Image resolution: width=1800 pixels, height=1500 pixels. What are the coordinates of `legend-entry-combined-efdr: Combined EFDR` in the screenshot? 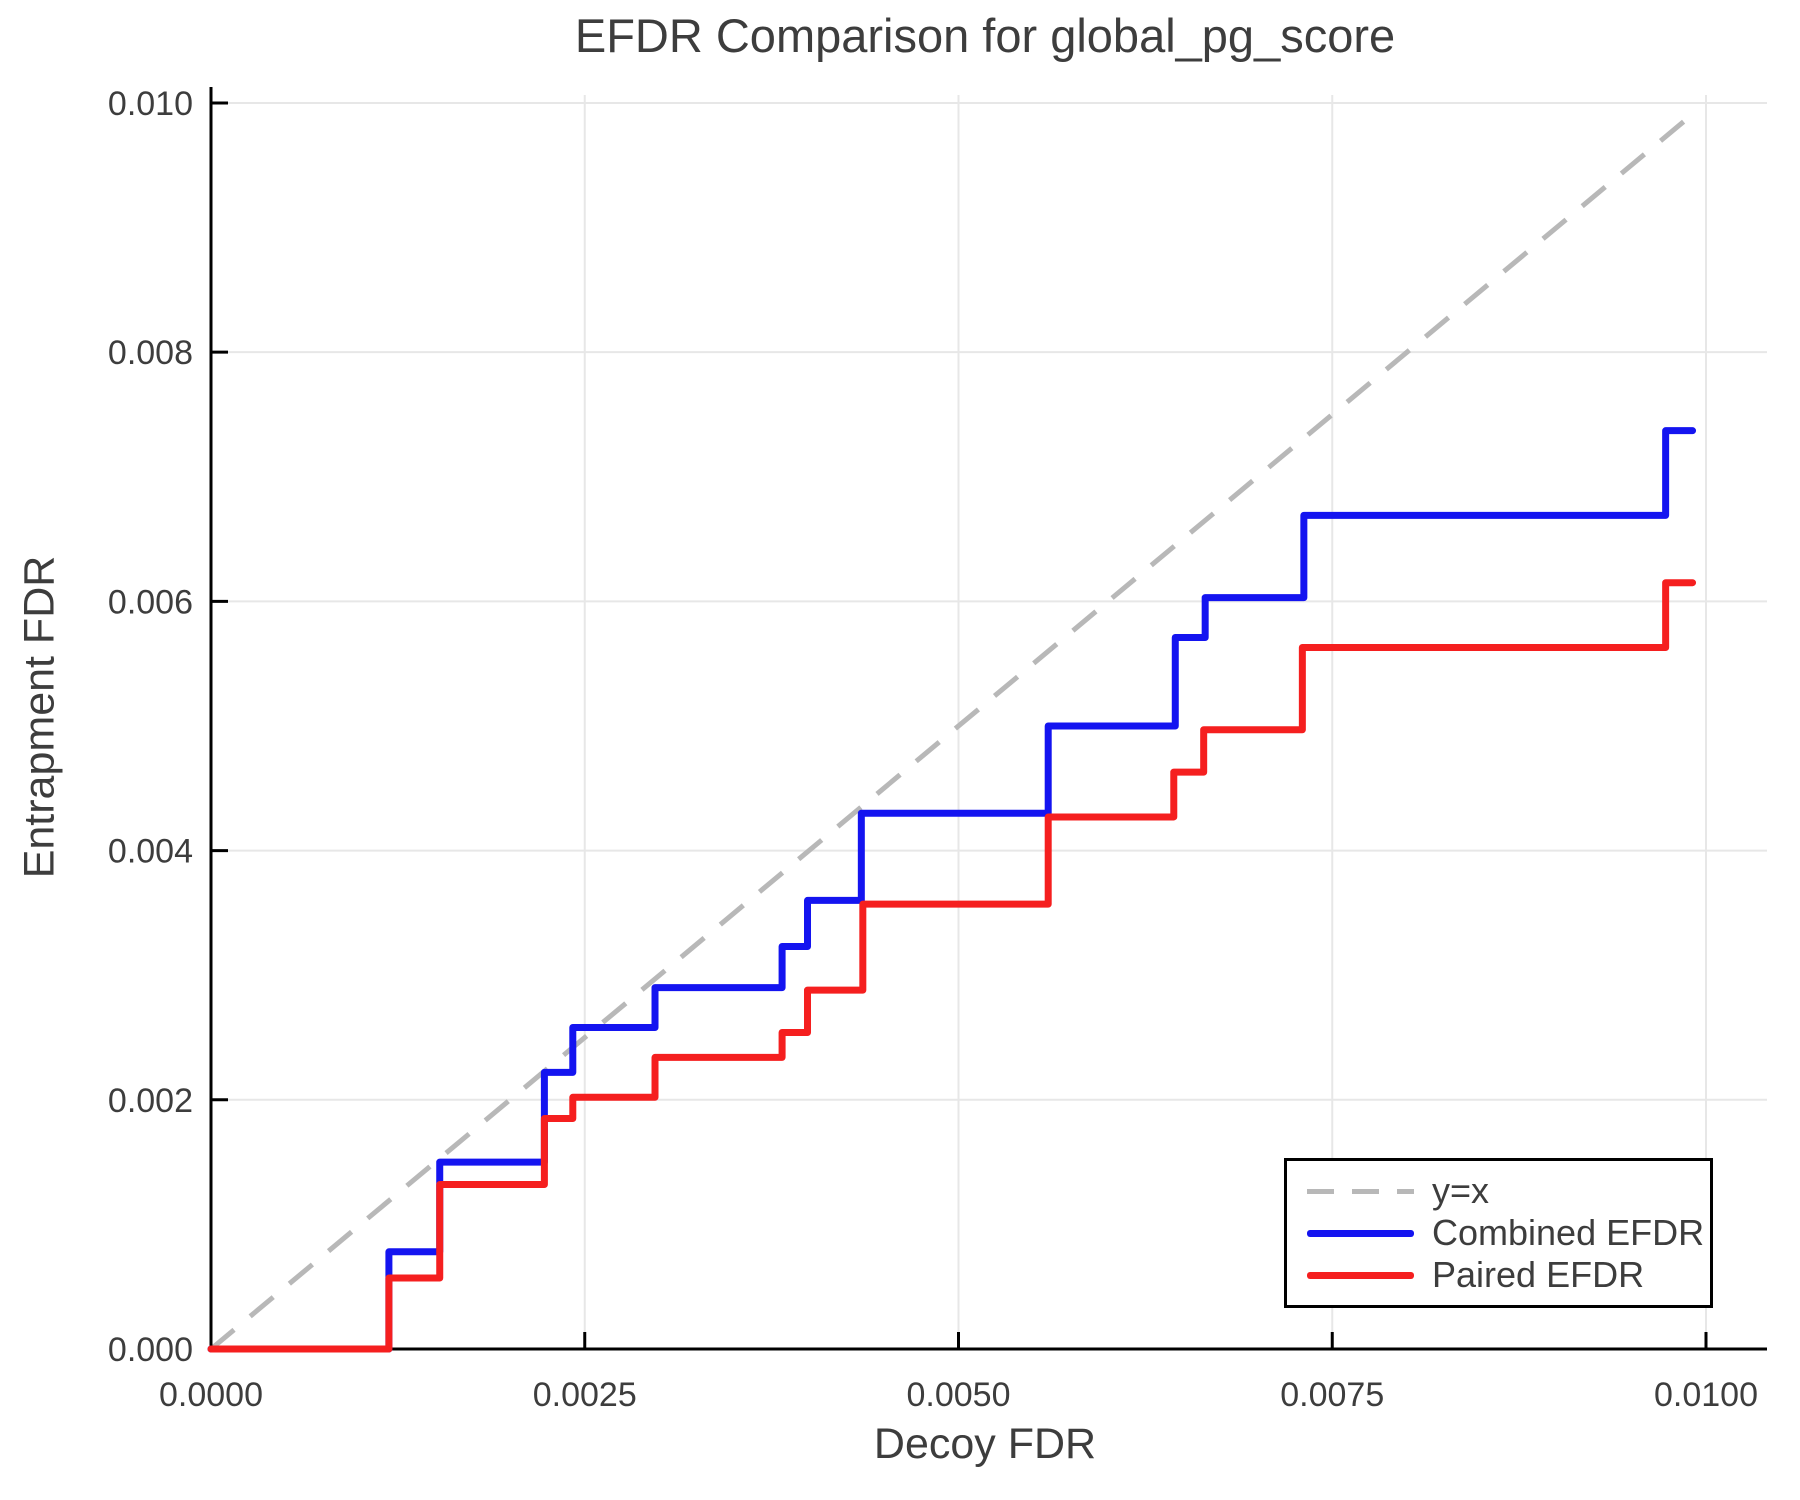 It's located at (1508, 1233).